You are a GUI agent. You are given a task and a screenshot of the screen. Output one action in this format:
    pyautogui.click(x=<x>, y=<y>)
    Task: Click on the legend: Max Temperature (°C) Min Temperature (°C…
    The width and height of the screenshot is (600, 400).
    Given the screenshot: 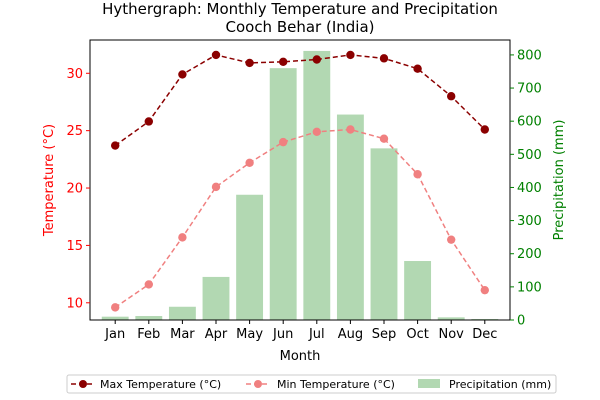 What is the action you would take?
    pyautogui.click(x=311, y=384)
    